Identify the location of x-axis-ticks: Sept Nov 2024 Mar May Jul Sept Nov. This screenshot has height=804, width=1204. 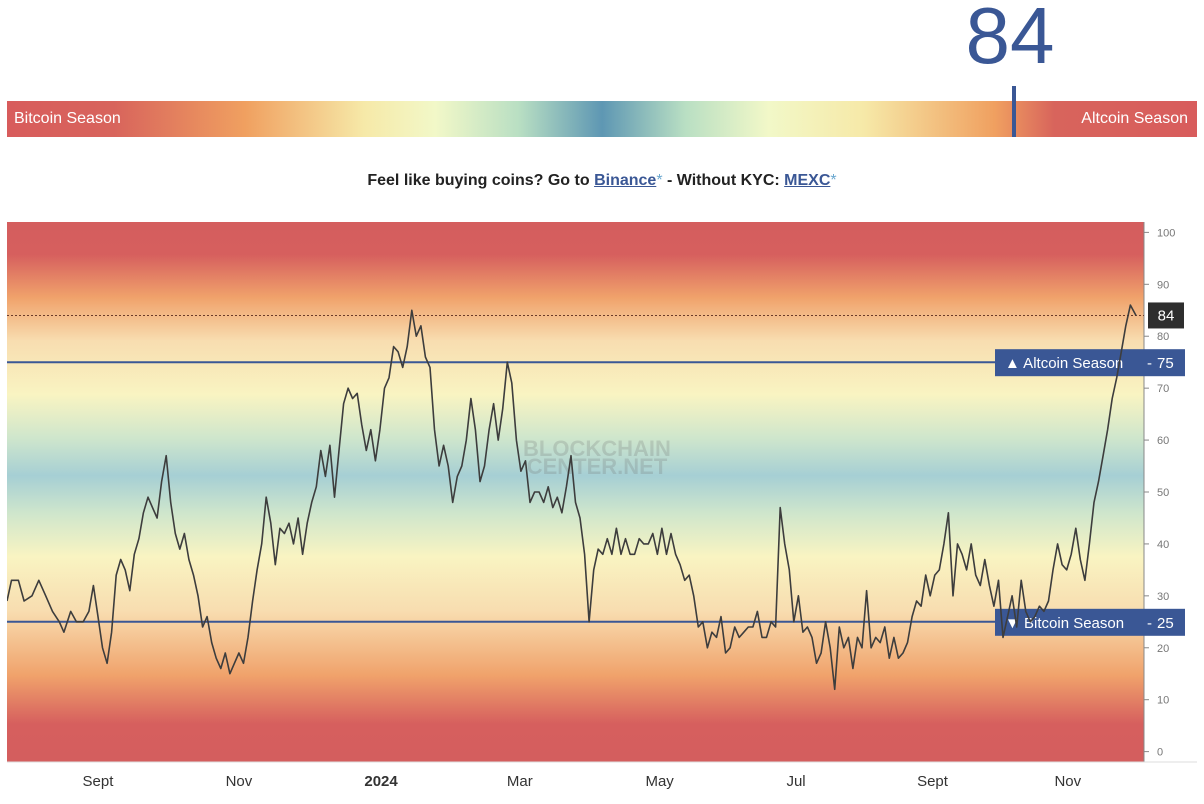
(582, 781).